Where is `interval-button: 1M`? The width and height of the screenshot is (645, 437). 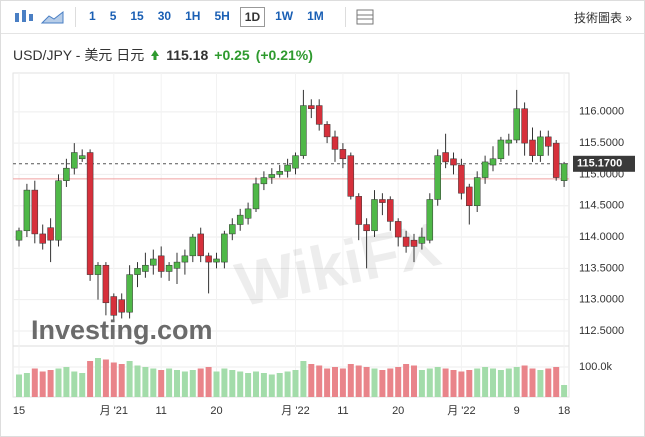
interval-button: 1M is located at coordinates (315, 16).